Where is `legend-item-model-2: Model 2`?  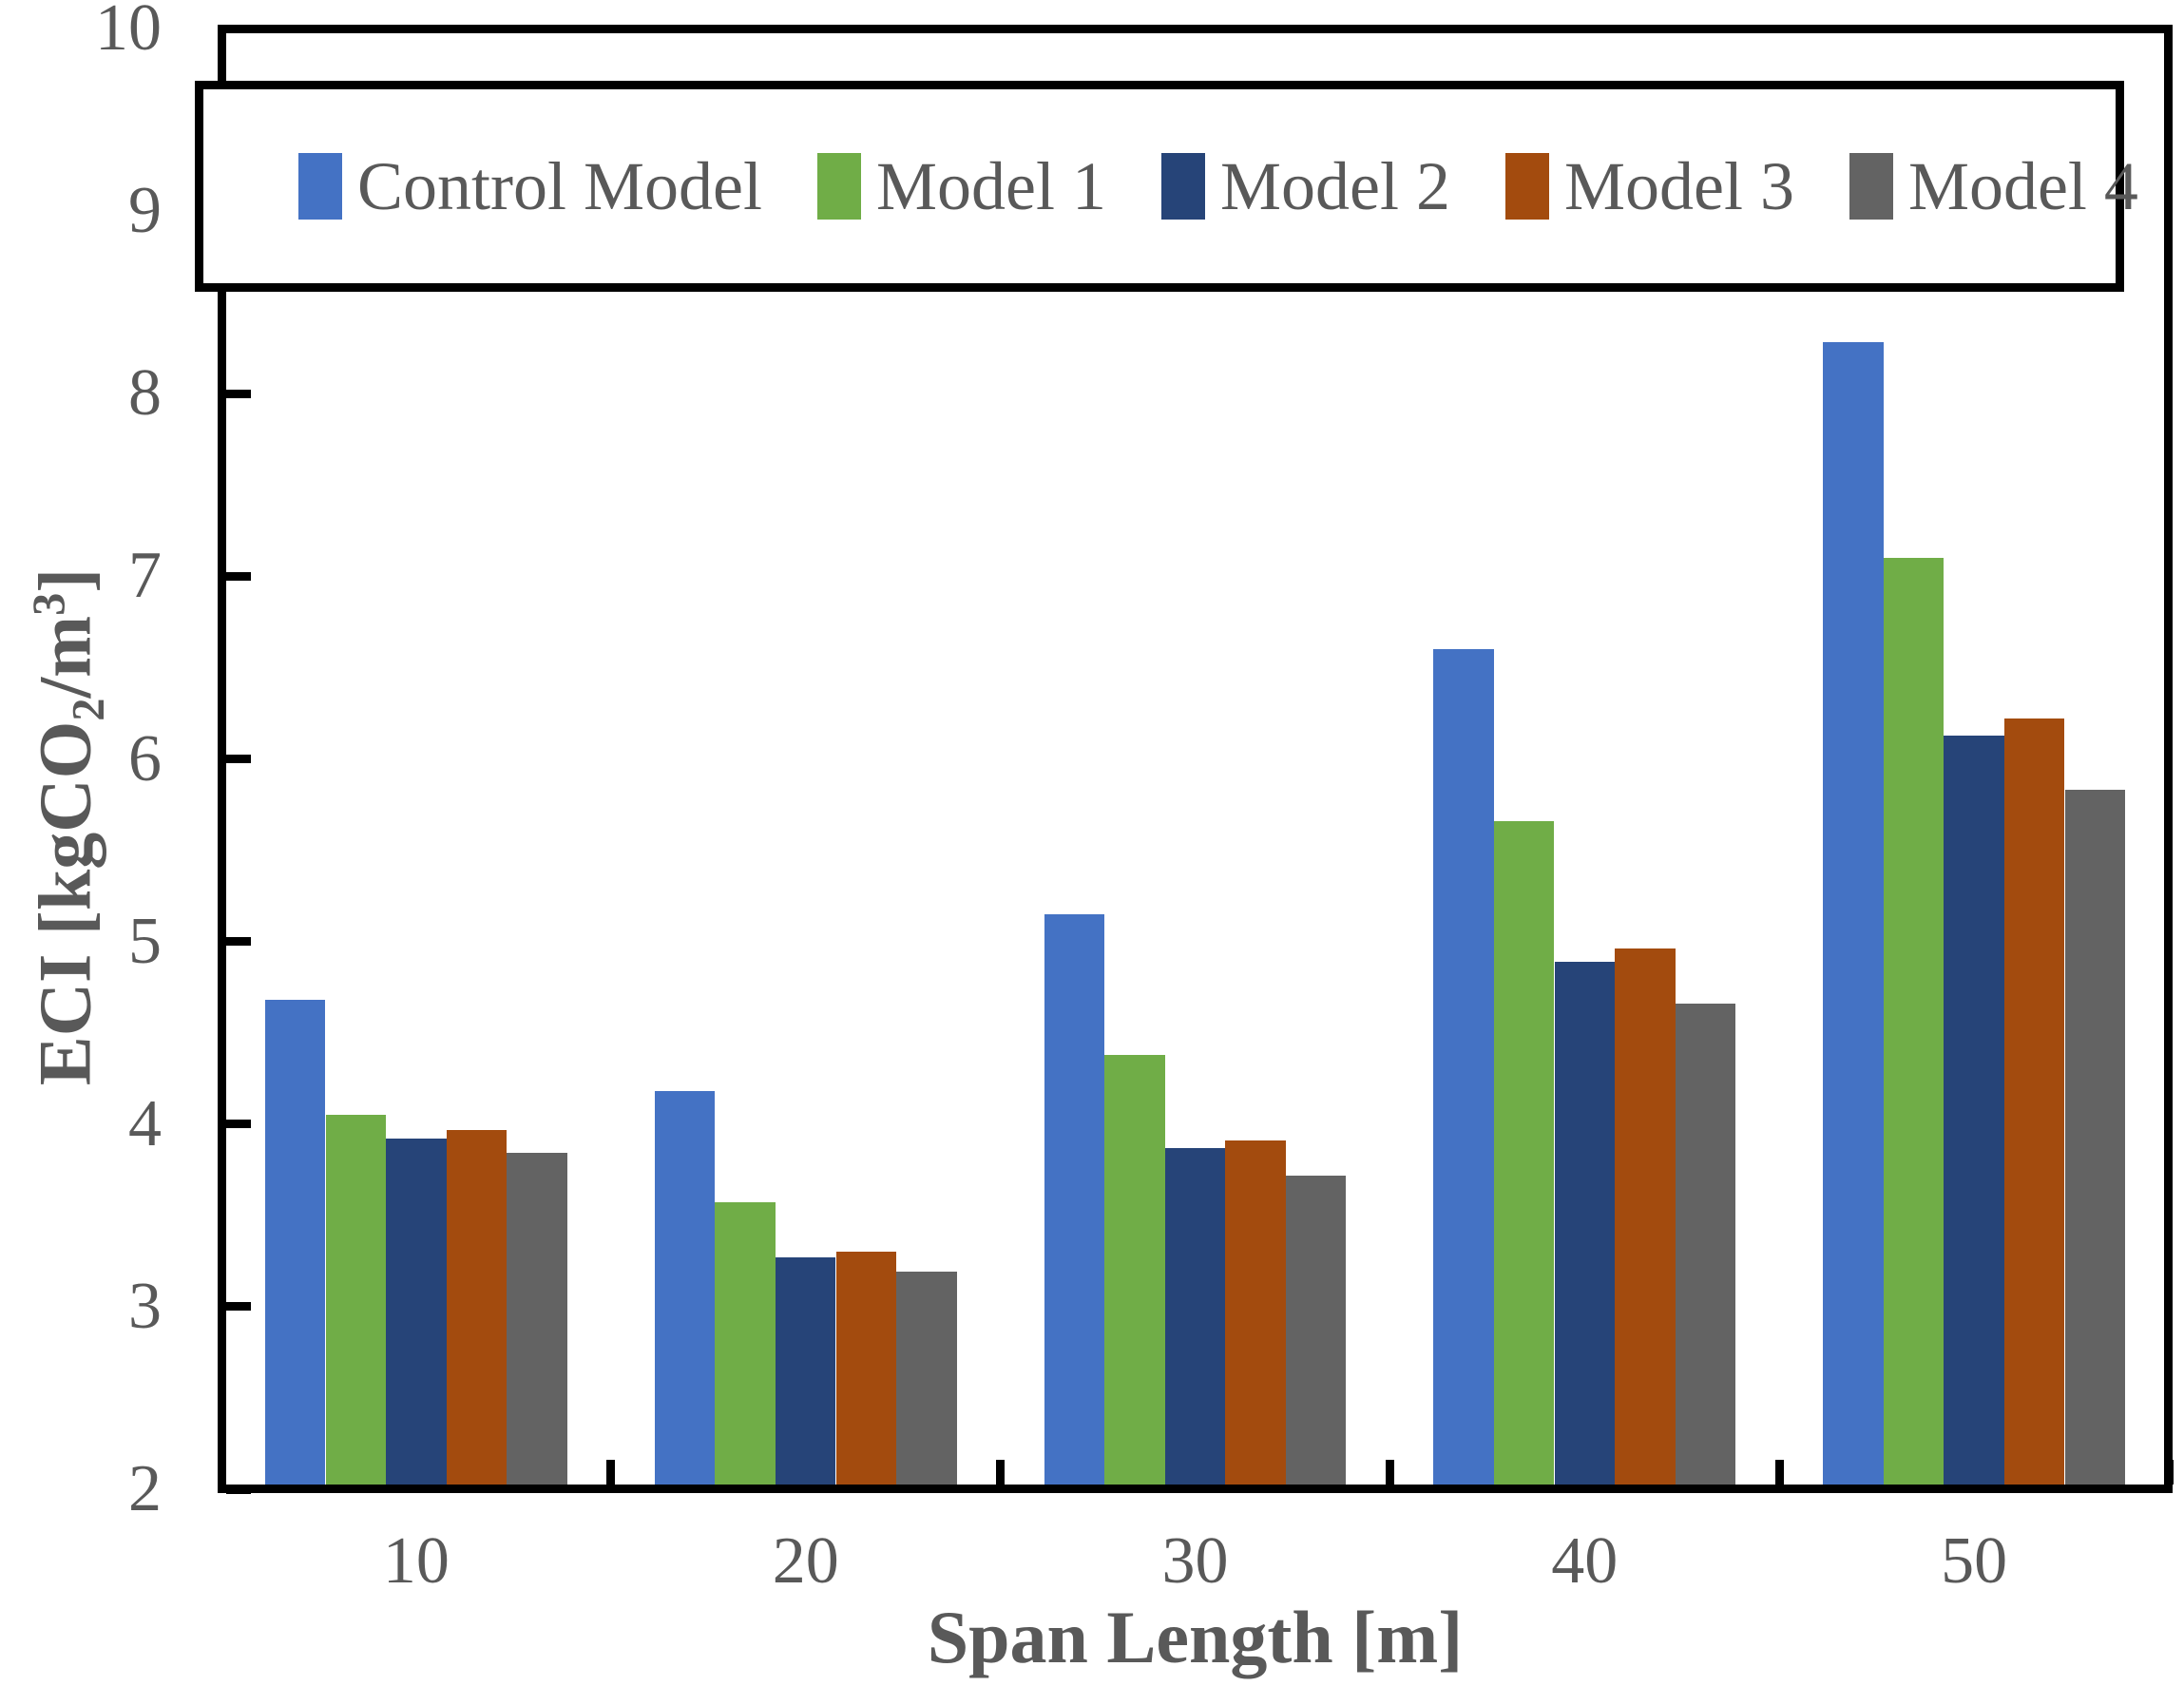 legend-item-model-2: Model 2 is located at coordinates (1305, 186).